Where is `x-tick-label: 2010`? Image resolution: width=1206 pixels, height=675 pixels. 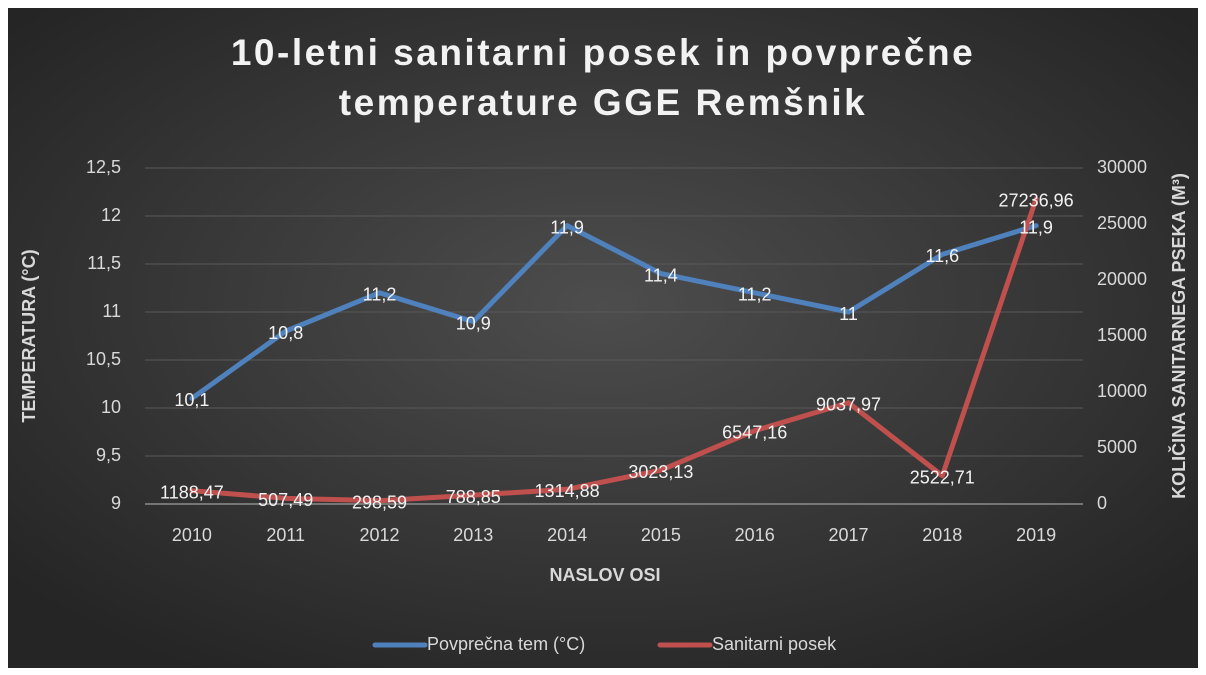 x-tick-label: 2010 is located at coordinates (192, 535).